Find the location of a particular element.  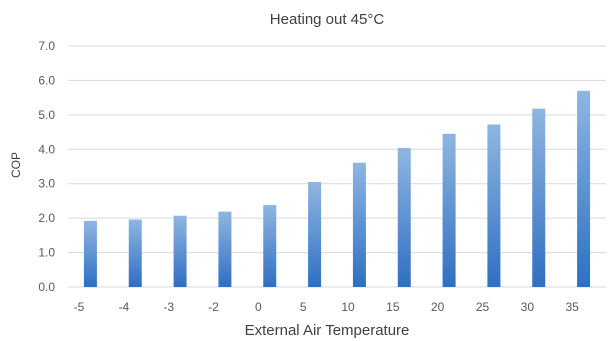

x-tick-label: 0 is located at coordinates (258, 307).